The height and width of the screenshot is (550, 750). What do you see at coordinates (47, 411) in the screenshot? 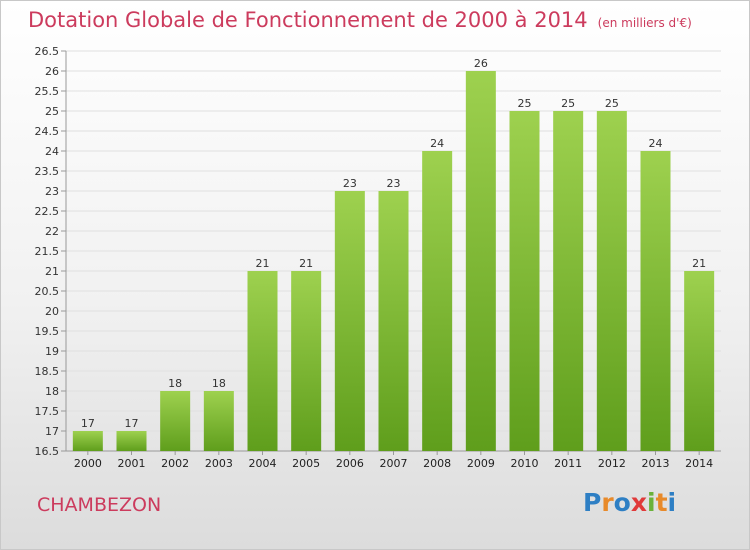
I see `y-tick-label: 17.5` at bounding box center [47, 411].